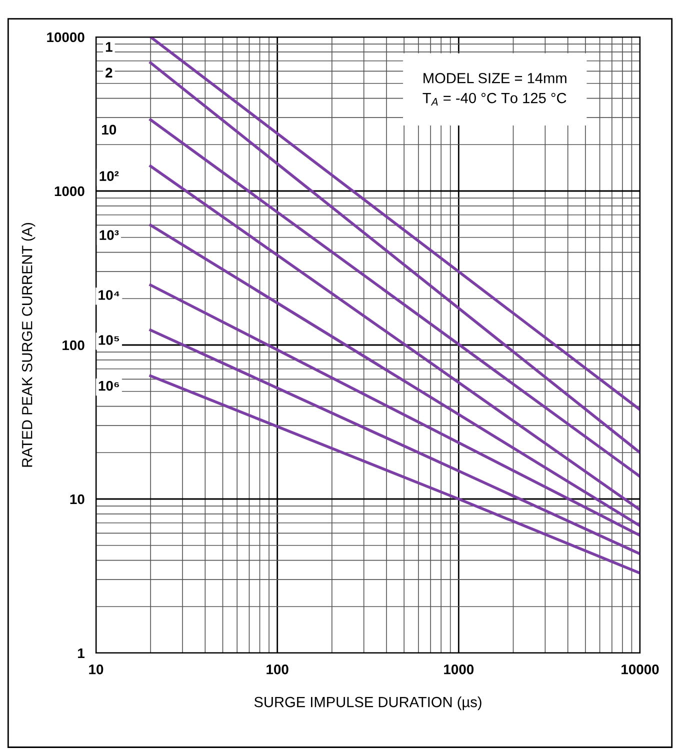  Describe the element at coordinates (109, 47) in the screenshot. I see `text: 1` at that location.